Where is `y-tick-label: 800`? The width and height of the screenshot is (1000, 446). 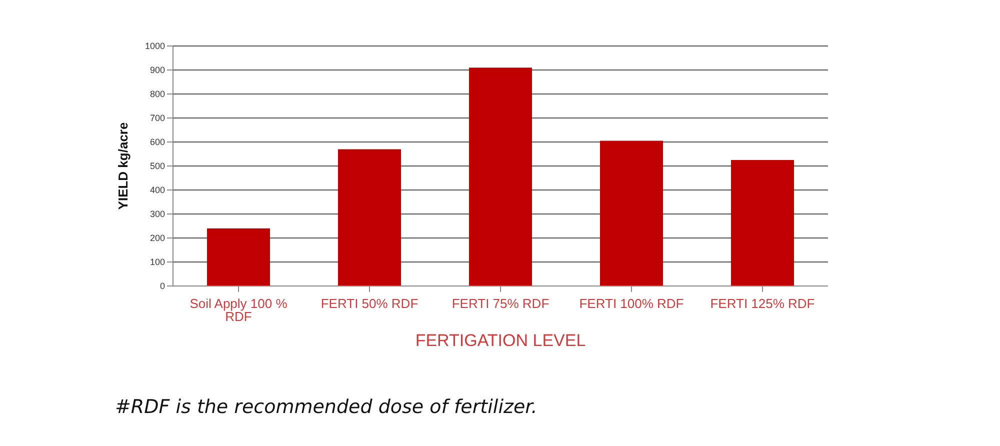 y-tick-label: 800 is located at coordinates (157, 94).